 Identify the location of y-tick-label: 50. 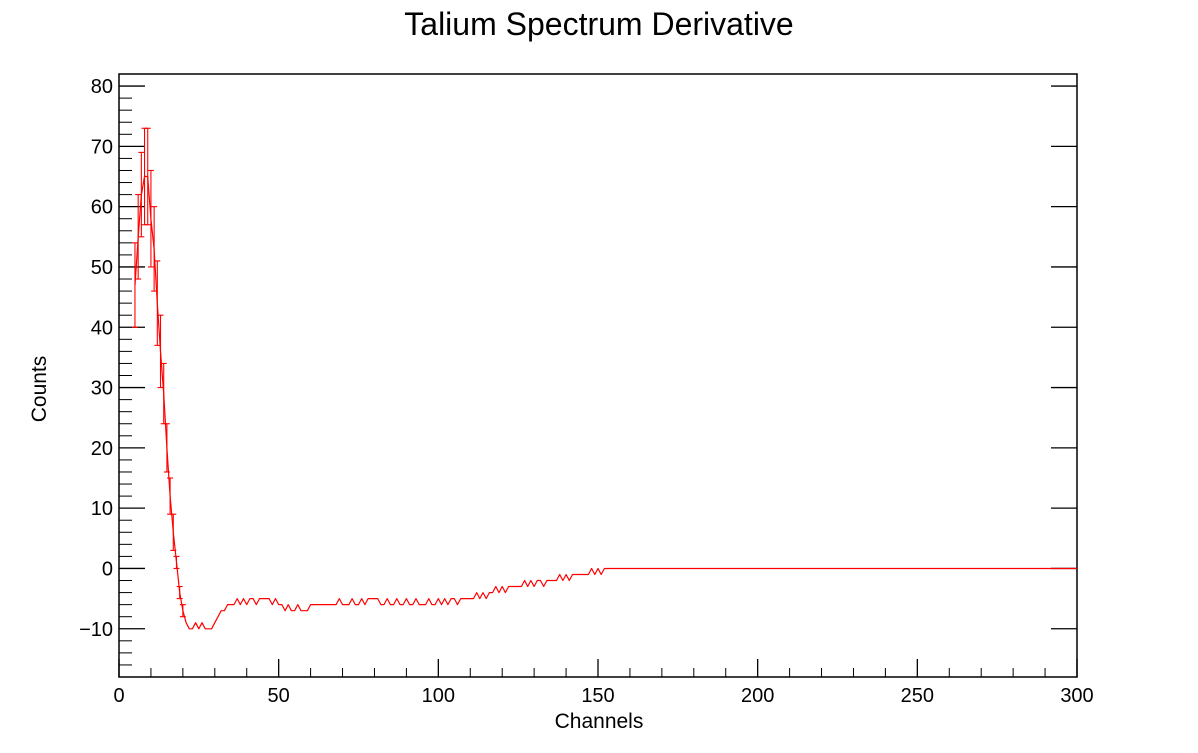
(102, 268).